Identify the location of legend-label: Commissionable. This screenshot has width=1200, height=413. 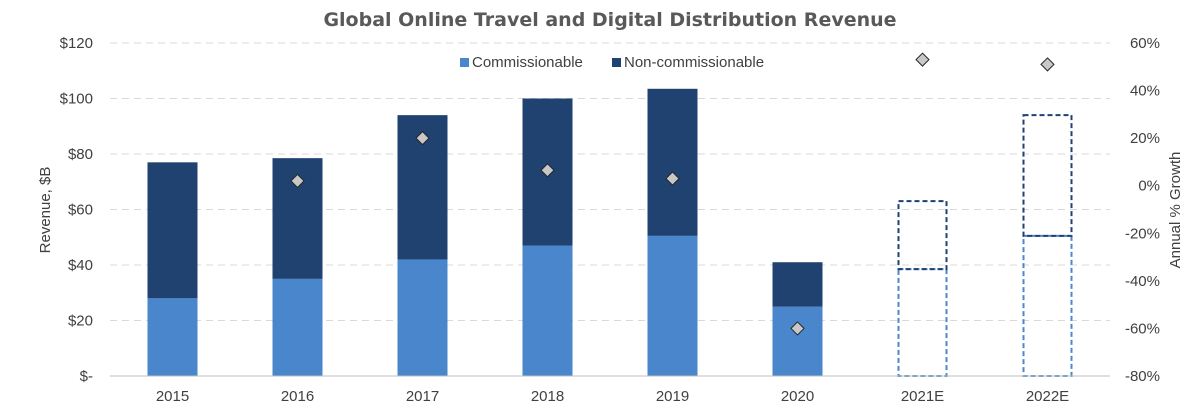
(527, 62).